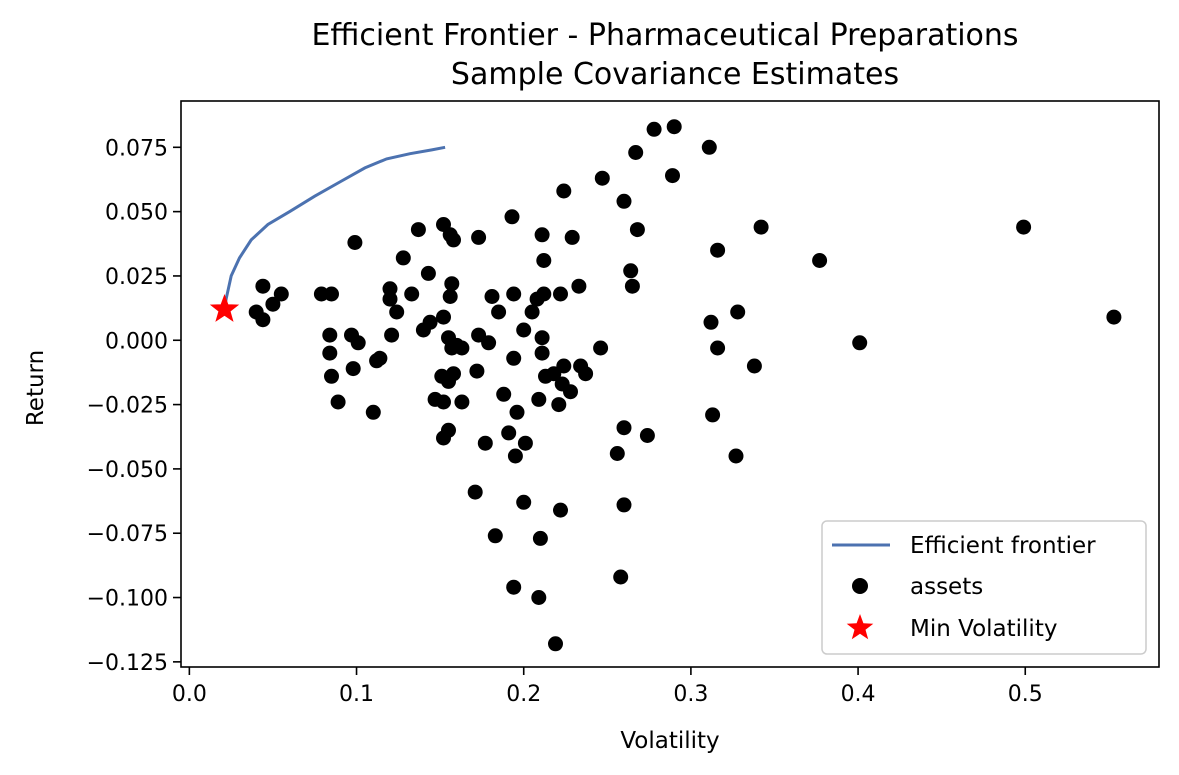 This screenshot has height=775, width=1179. Describe the element at coordinates (860, 586) in the screenshot. I see `legend-assets-swatch` at that location.